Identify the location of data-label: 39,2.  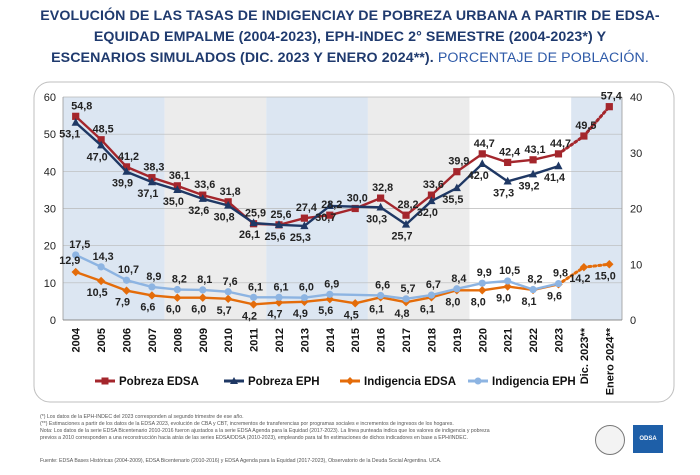
(529, 186).